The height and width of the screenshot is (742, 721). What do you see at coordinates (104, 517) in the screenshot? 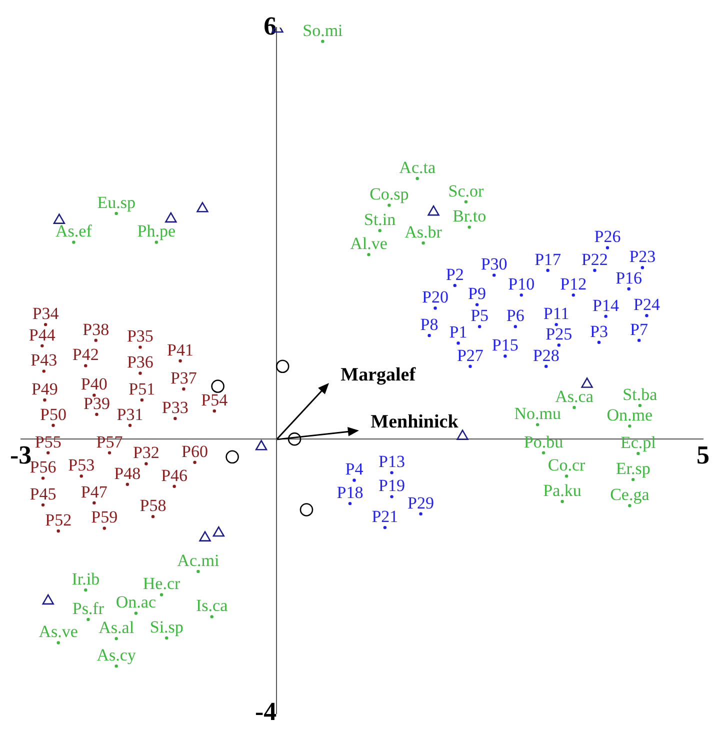
I see `data-label: P59` at bounding box center [104, 517].